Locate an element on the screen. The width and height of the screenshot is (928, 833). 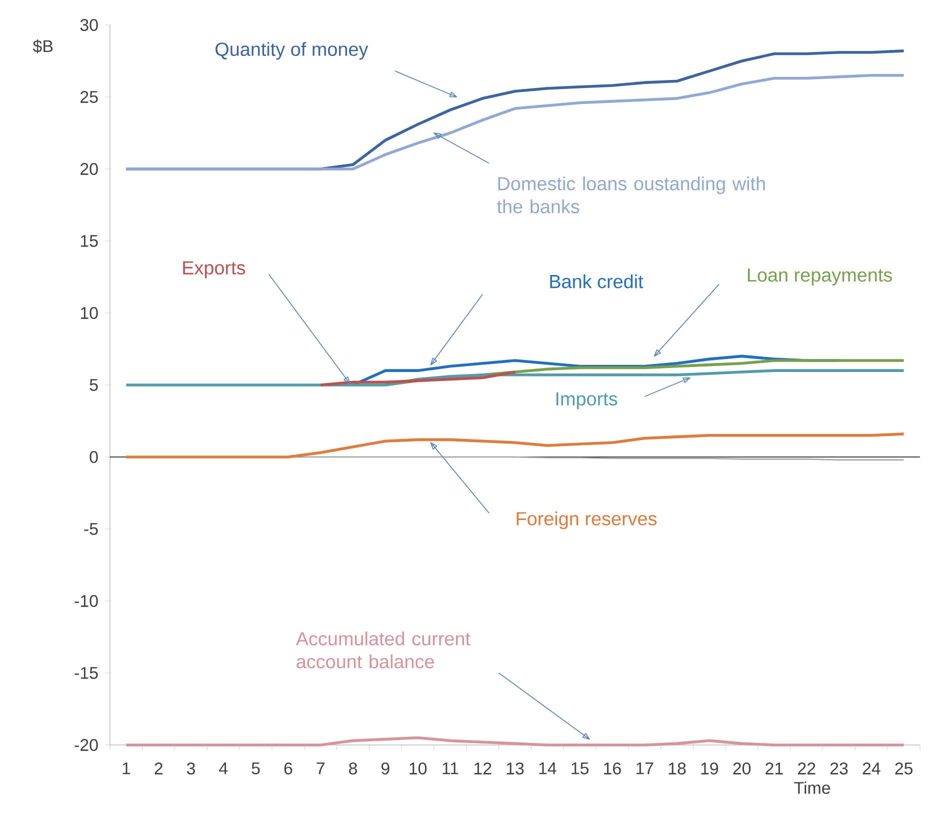
x-tick-label: 19 is located at coordinates (709, 768).